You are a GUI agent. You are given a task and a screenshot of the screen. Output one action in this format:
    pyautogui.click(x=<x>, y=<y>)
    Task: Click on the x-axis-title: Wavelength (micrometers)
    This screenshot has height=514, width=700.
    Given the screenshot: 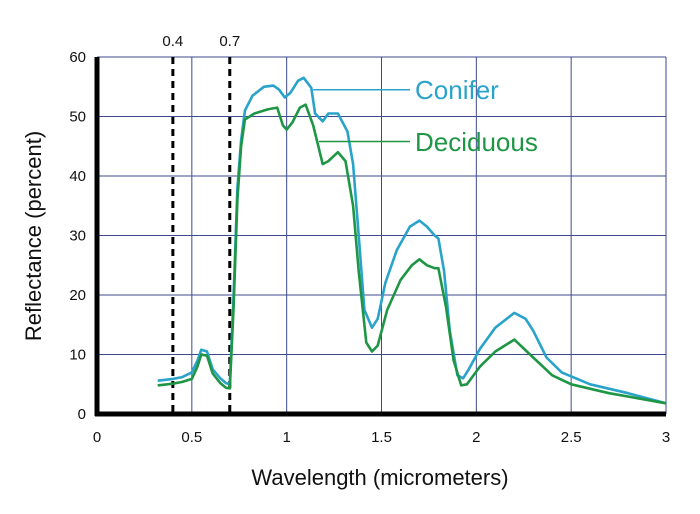 What is the action you would take?
    pyautogui.click(x=379, y=477)
    